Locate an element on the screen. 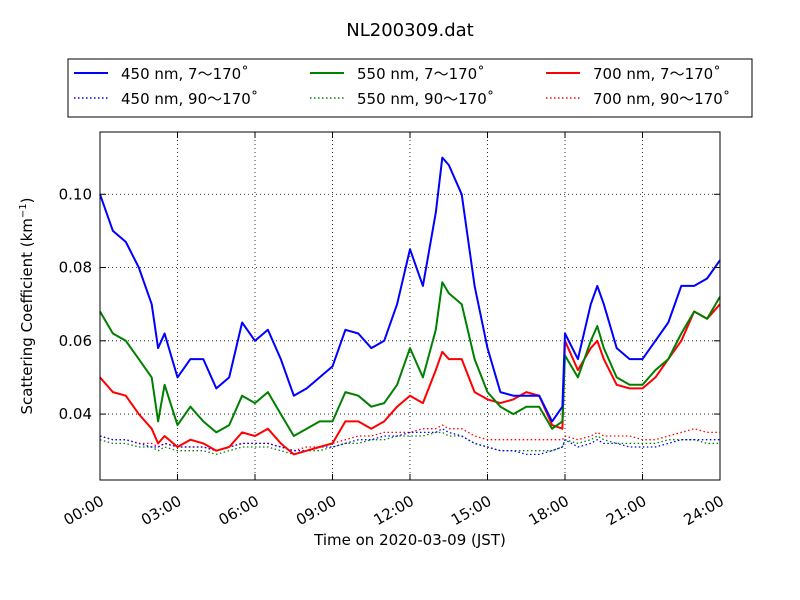  chart-title: NL200309.dat is located at coordinates (409, 30).